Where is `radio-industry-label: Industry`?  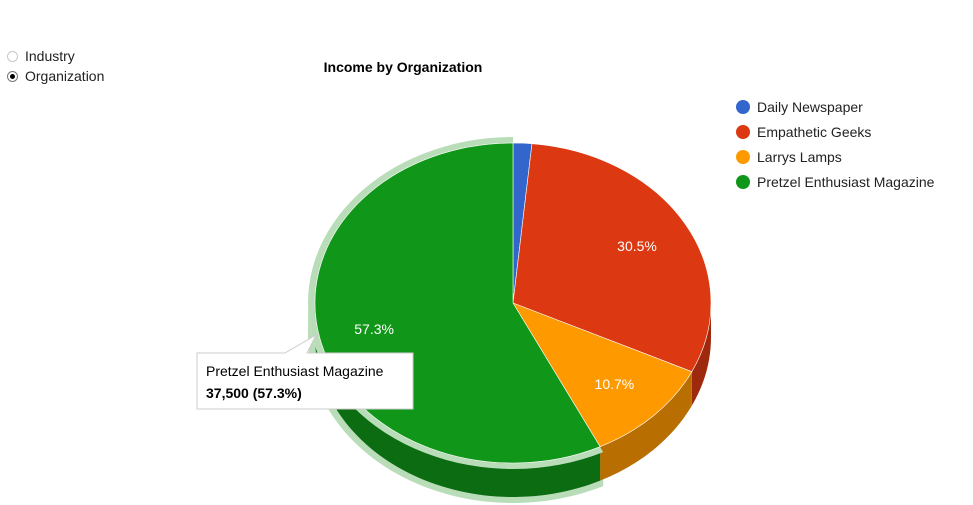 radio-industry-label: Industry is located at coordinates (50, 56).